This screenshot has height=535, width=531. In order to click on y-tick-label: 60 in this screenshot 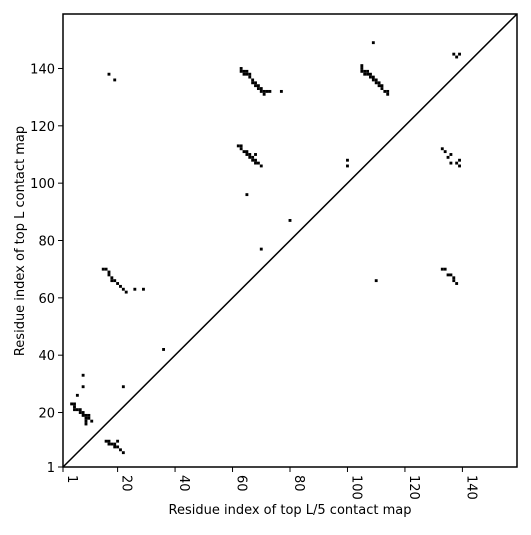, I will do `click(46, 299)`.